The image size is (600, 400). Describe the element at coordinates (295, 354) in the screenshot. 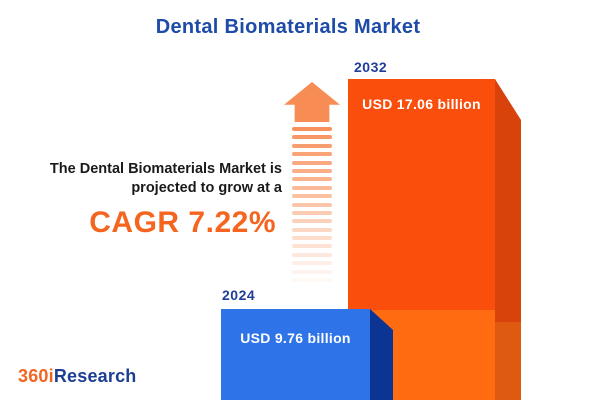

I see `bar-2024` at that location.